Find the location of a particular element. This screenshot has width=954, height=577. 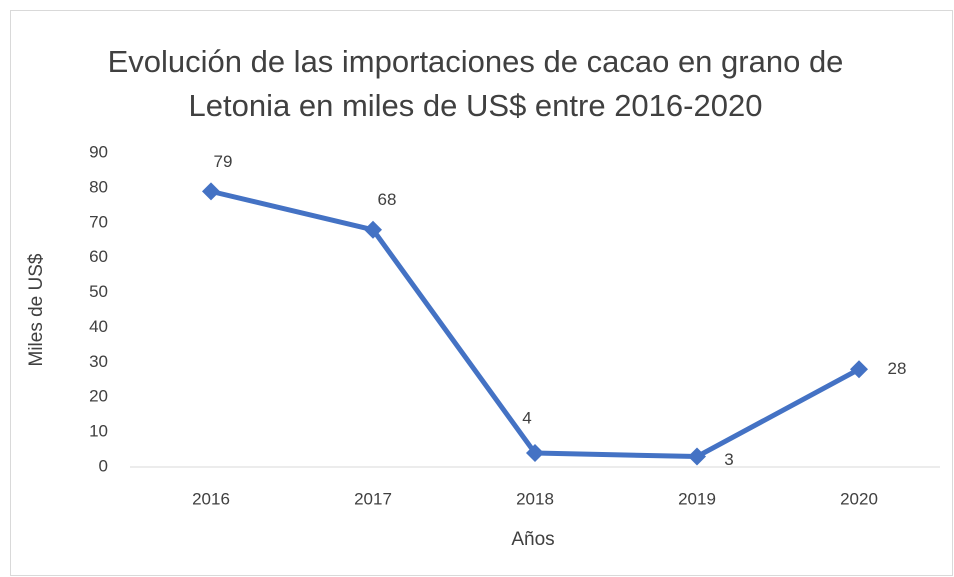

y-tick-label: 0 is located at coordinates (103, 465).